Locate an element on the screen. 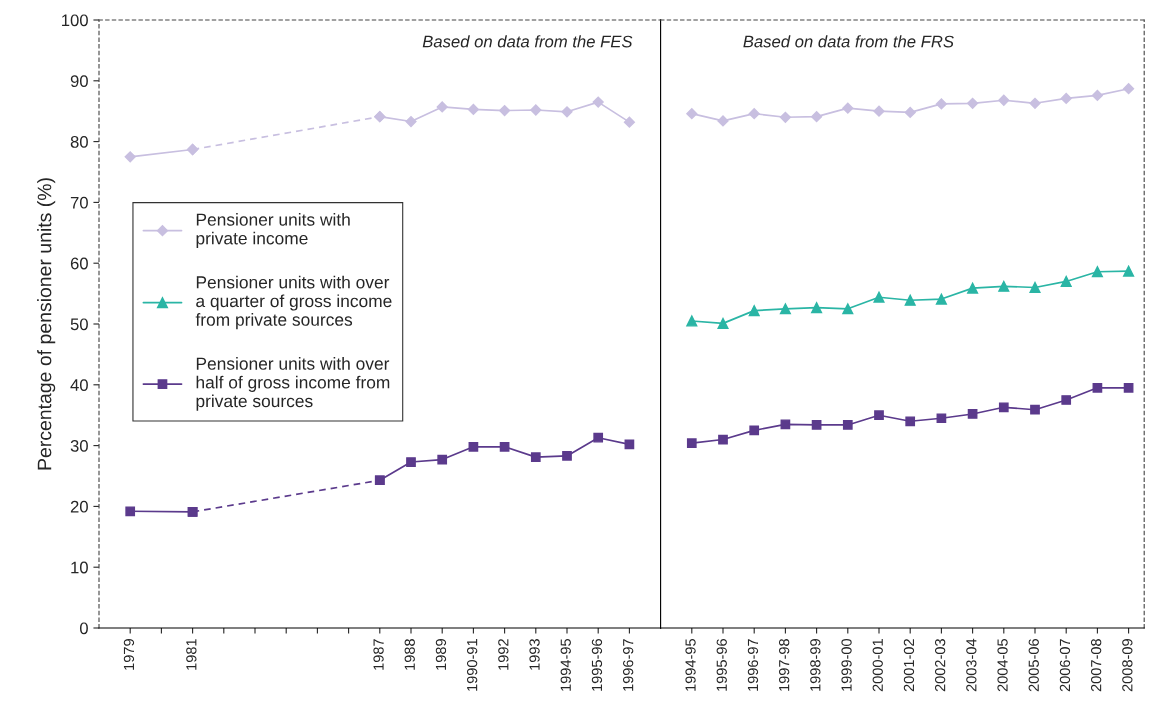 The image size is (1155, 715). x-tick-label: 1989 is located at coordinates (441, 654).